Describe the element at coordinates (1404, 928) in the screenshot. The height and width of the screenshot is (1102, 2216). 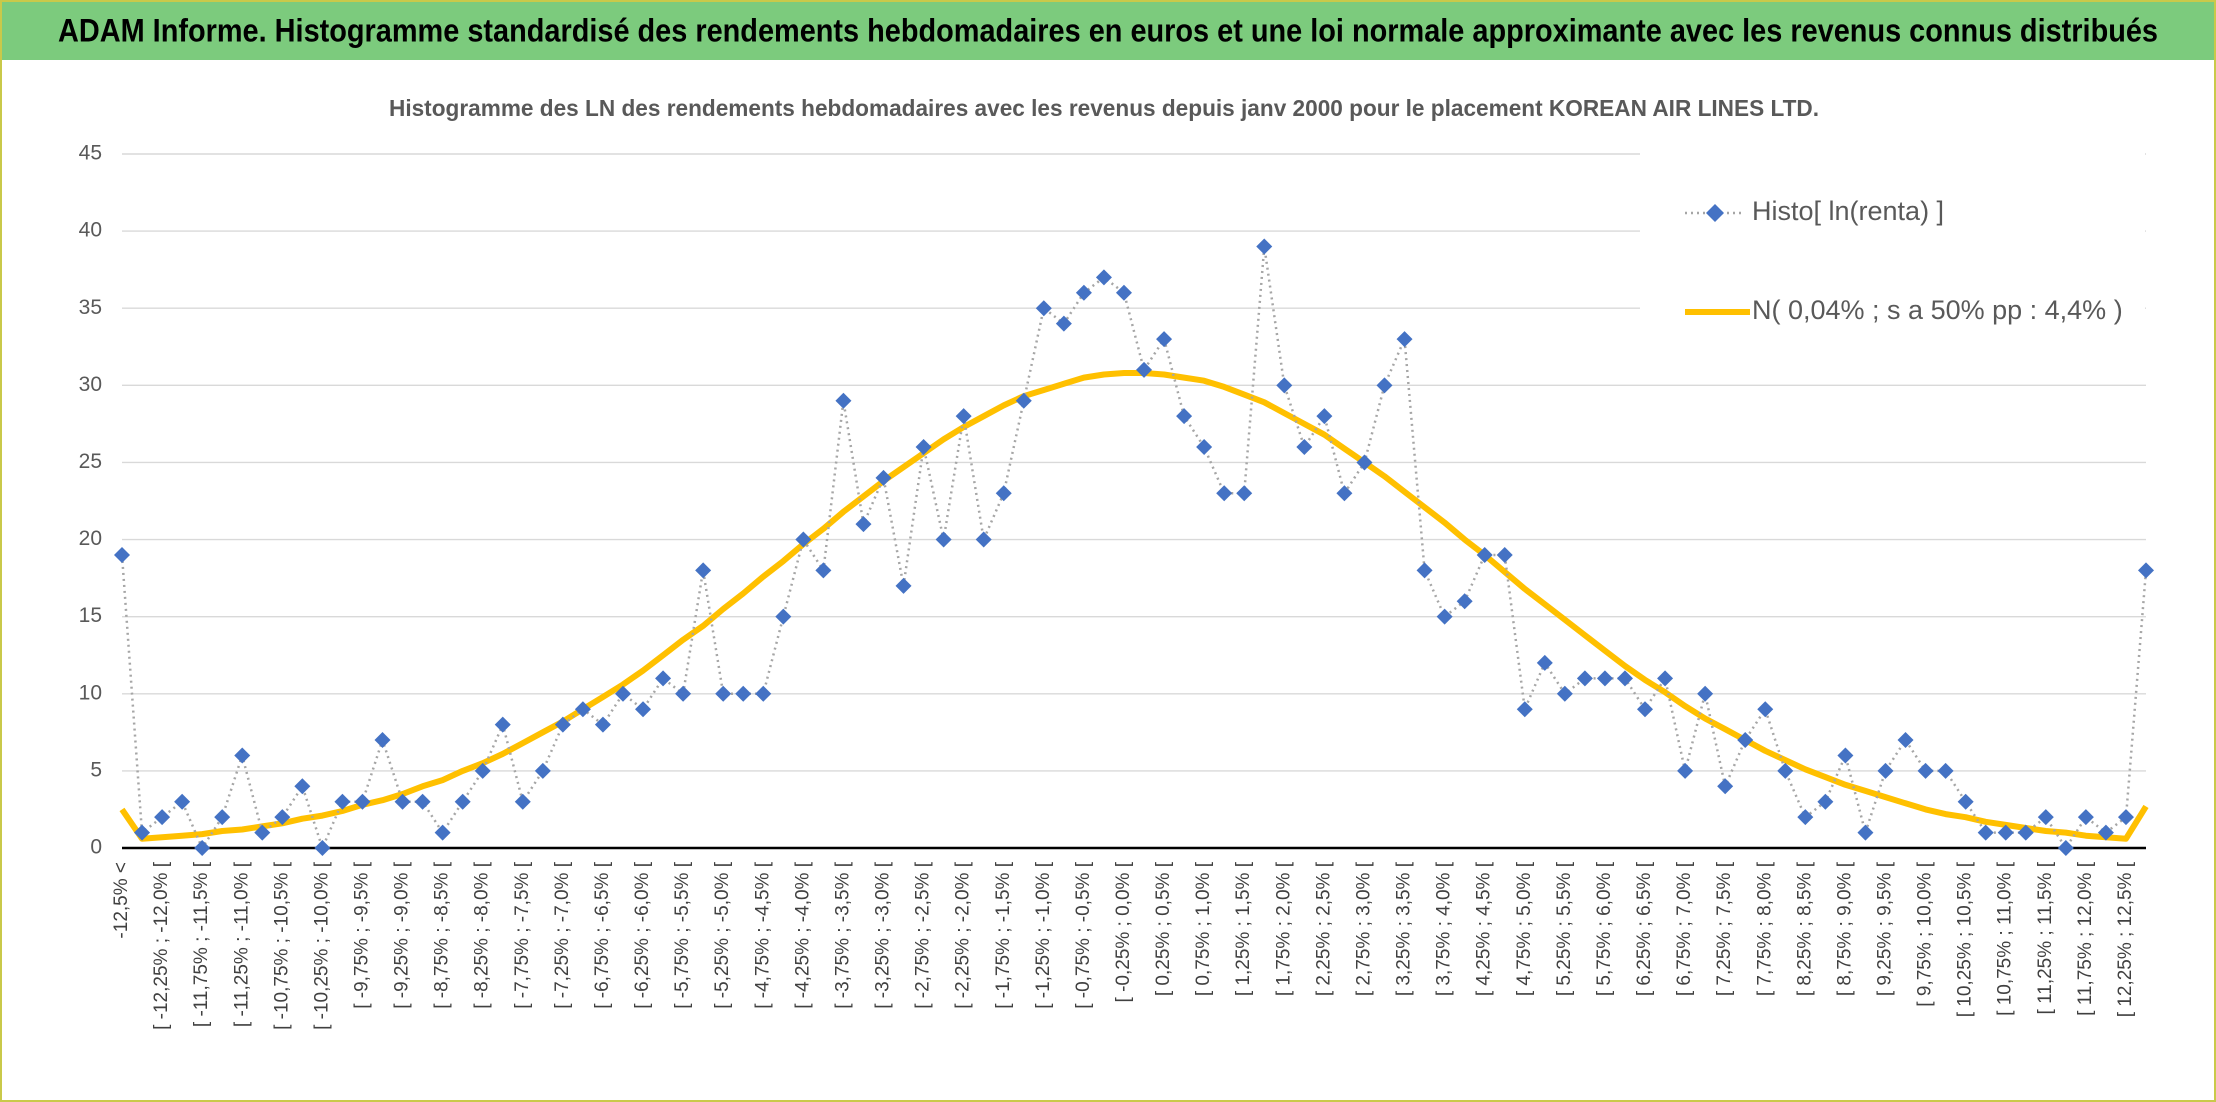
I see `x-tick-label: [ 3,25% ; 3,5% [` at that location.